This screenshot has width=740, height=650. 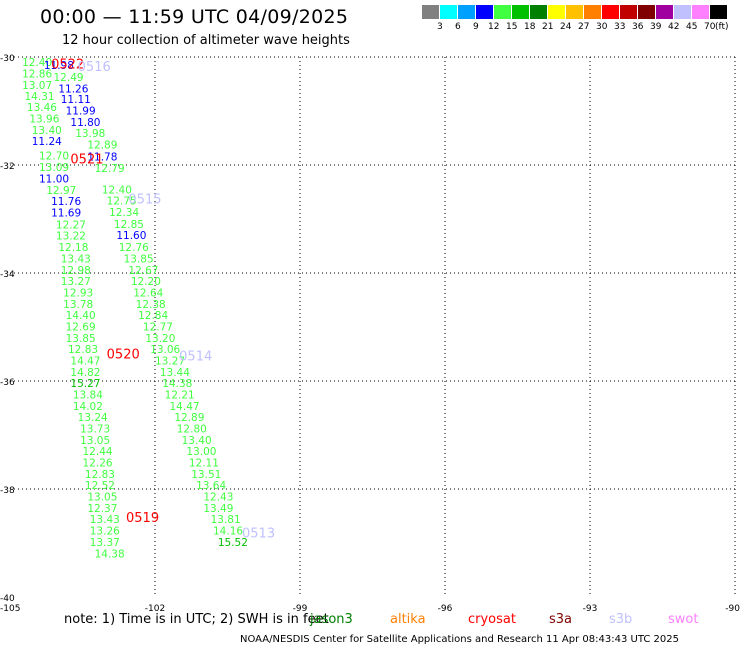 I want to click on wave-height-value: 12.11, so click(x=204, y=464).